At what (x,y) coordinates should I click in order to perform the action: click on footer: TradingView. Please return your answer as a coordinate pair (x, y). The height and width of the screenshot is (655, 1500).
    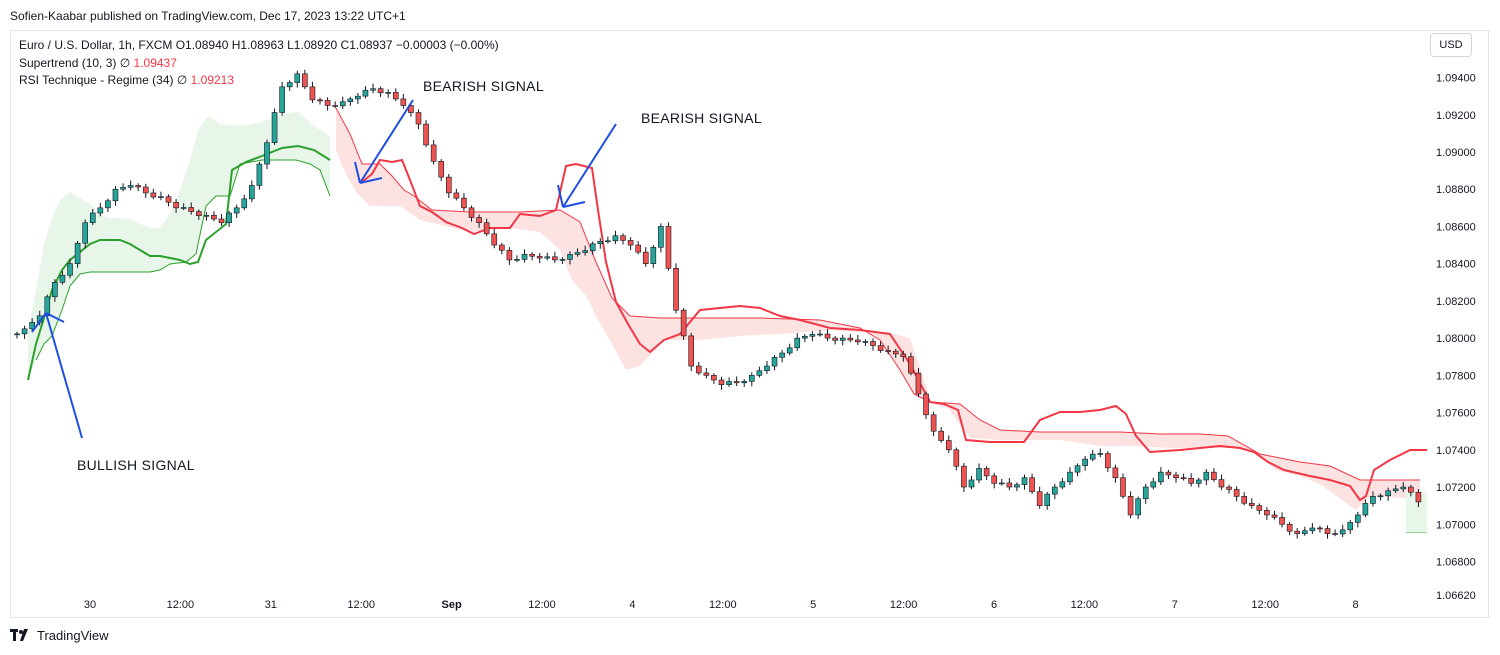
    Looking at the image, I should click on (59, 635).